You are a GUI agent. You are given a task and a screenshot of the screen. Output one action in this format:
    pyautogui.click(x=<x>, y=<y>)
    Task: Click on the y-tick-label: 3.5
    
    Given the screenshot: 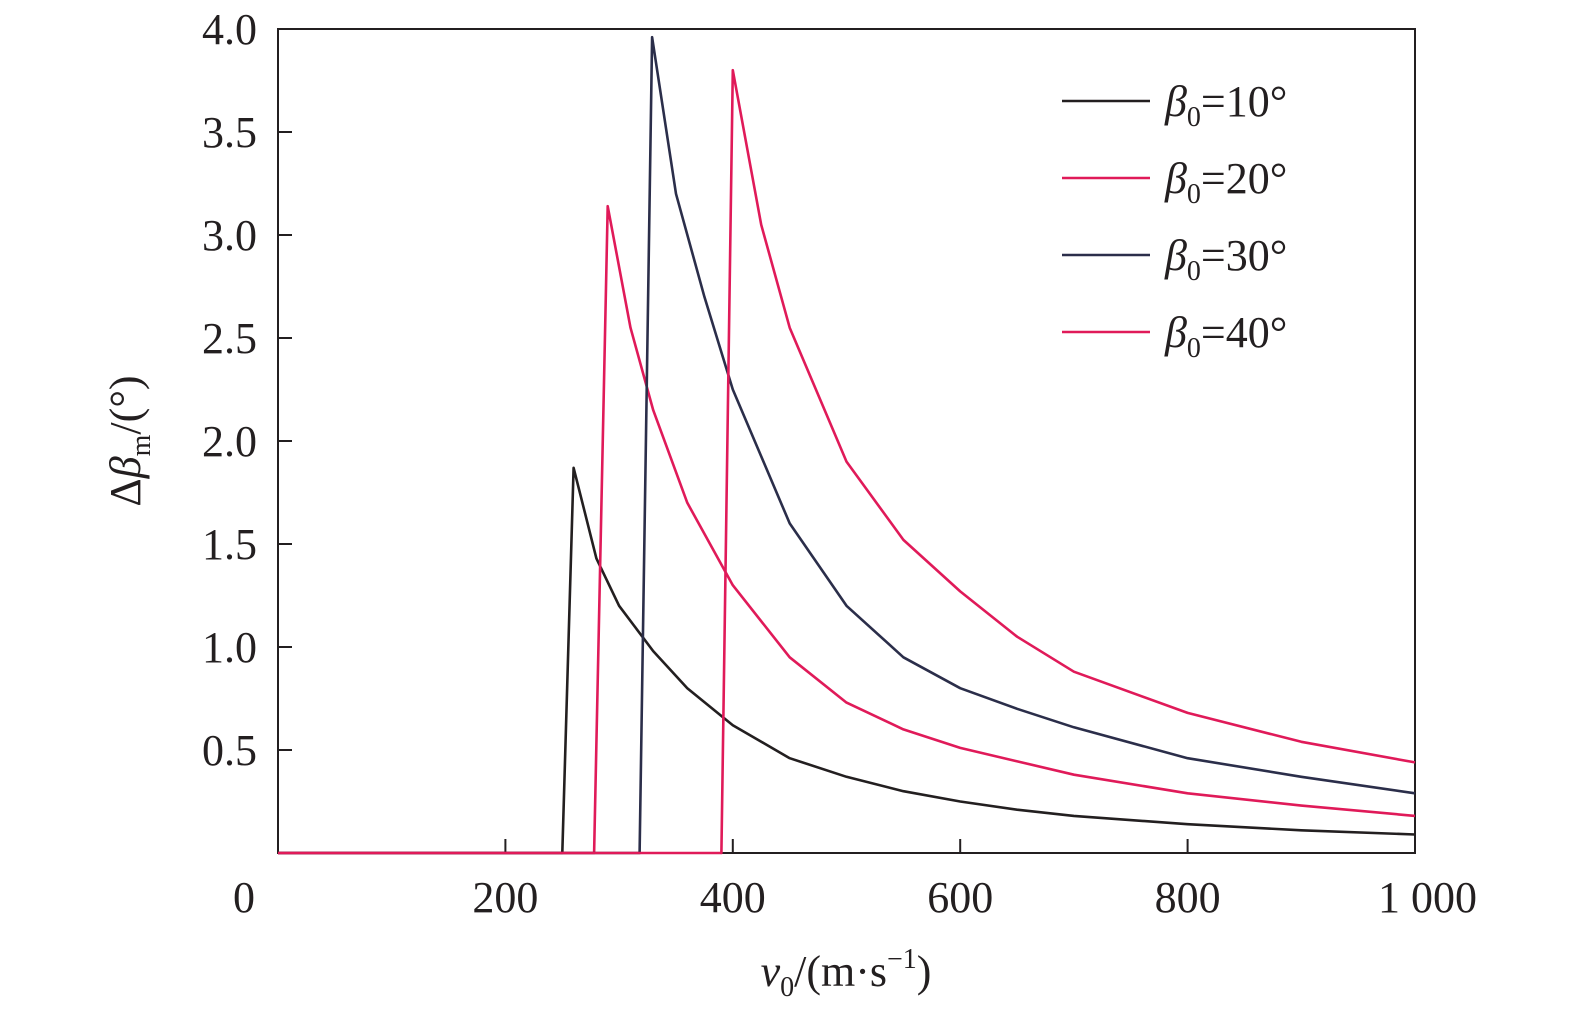 What is the action you would take?
    pyautogui.click(x=229, y=132)
    